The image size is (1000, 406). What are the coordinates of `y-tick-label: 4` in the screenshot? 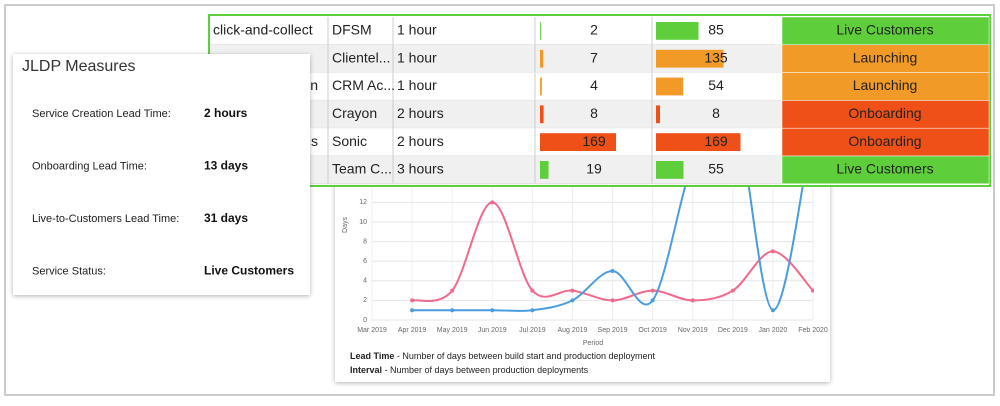 It's located at (365, 281).